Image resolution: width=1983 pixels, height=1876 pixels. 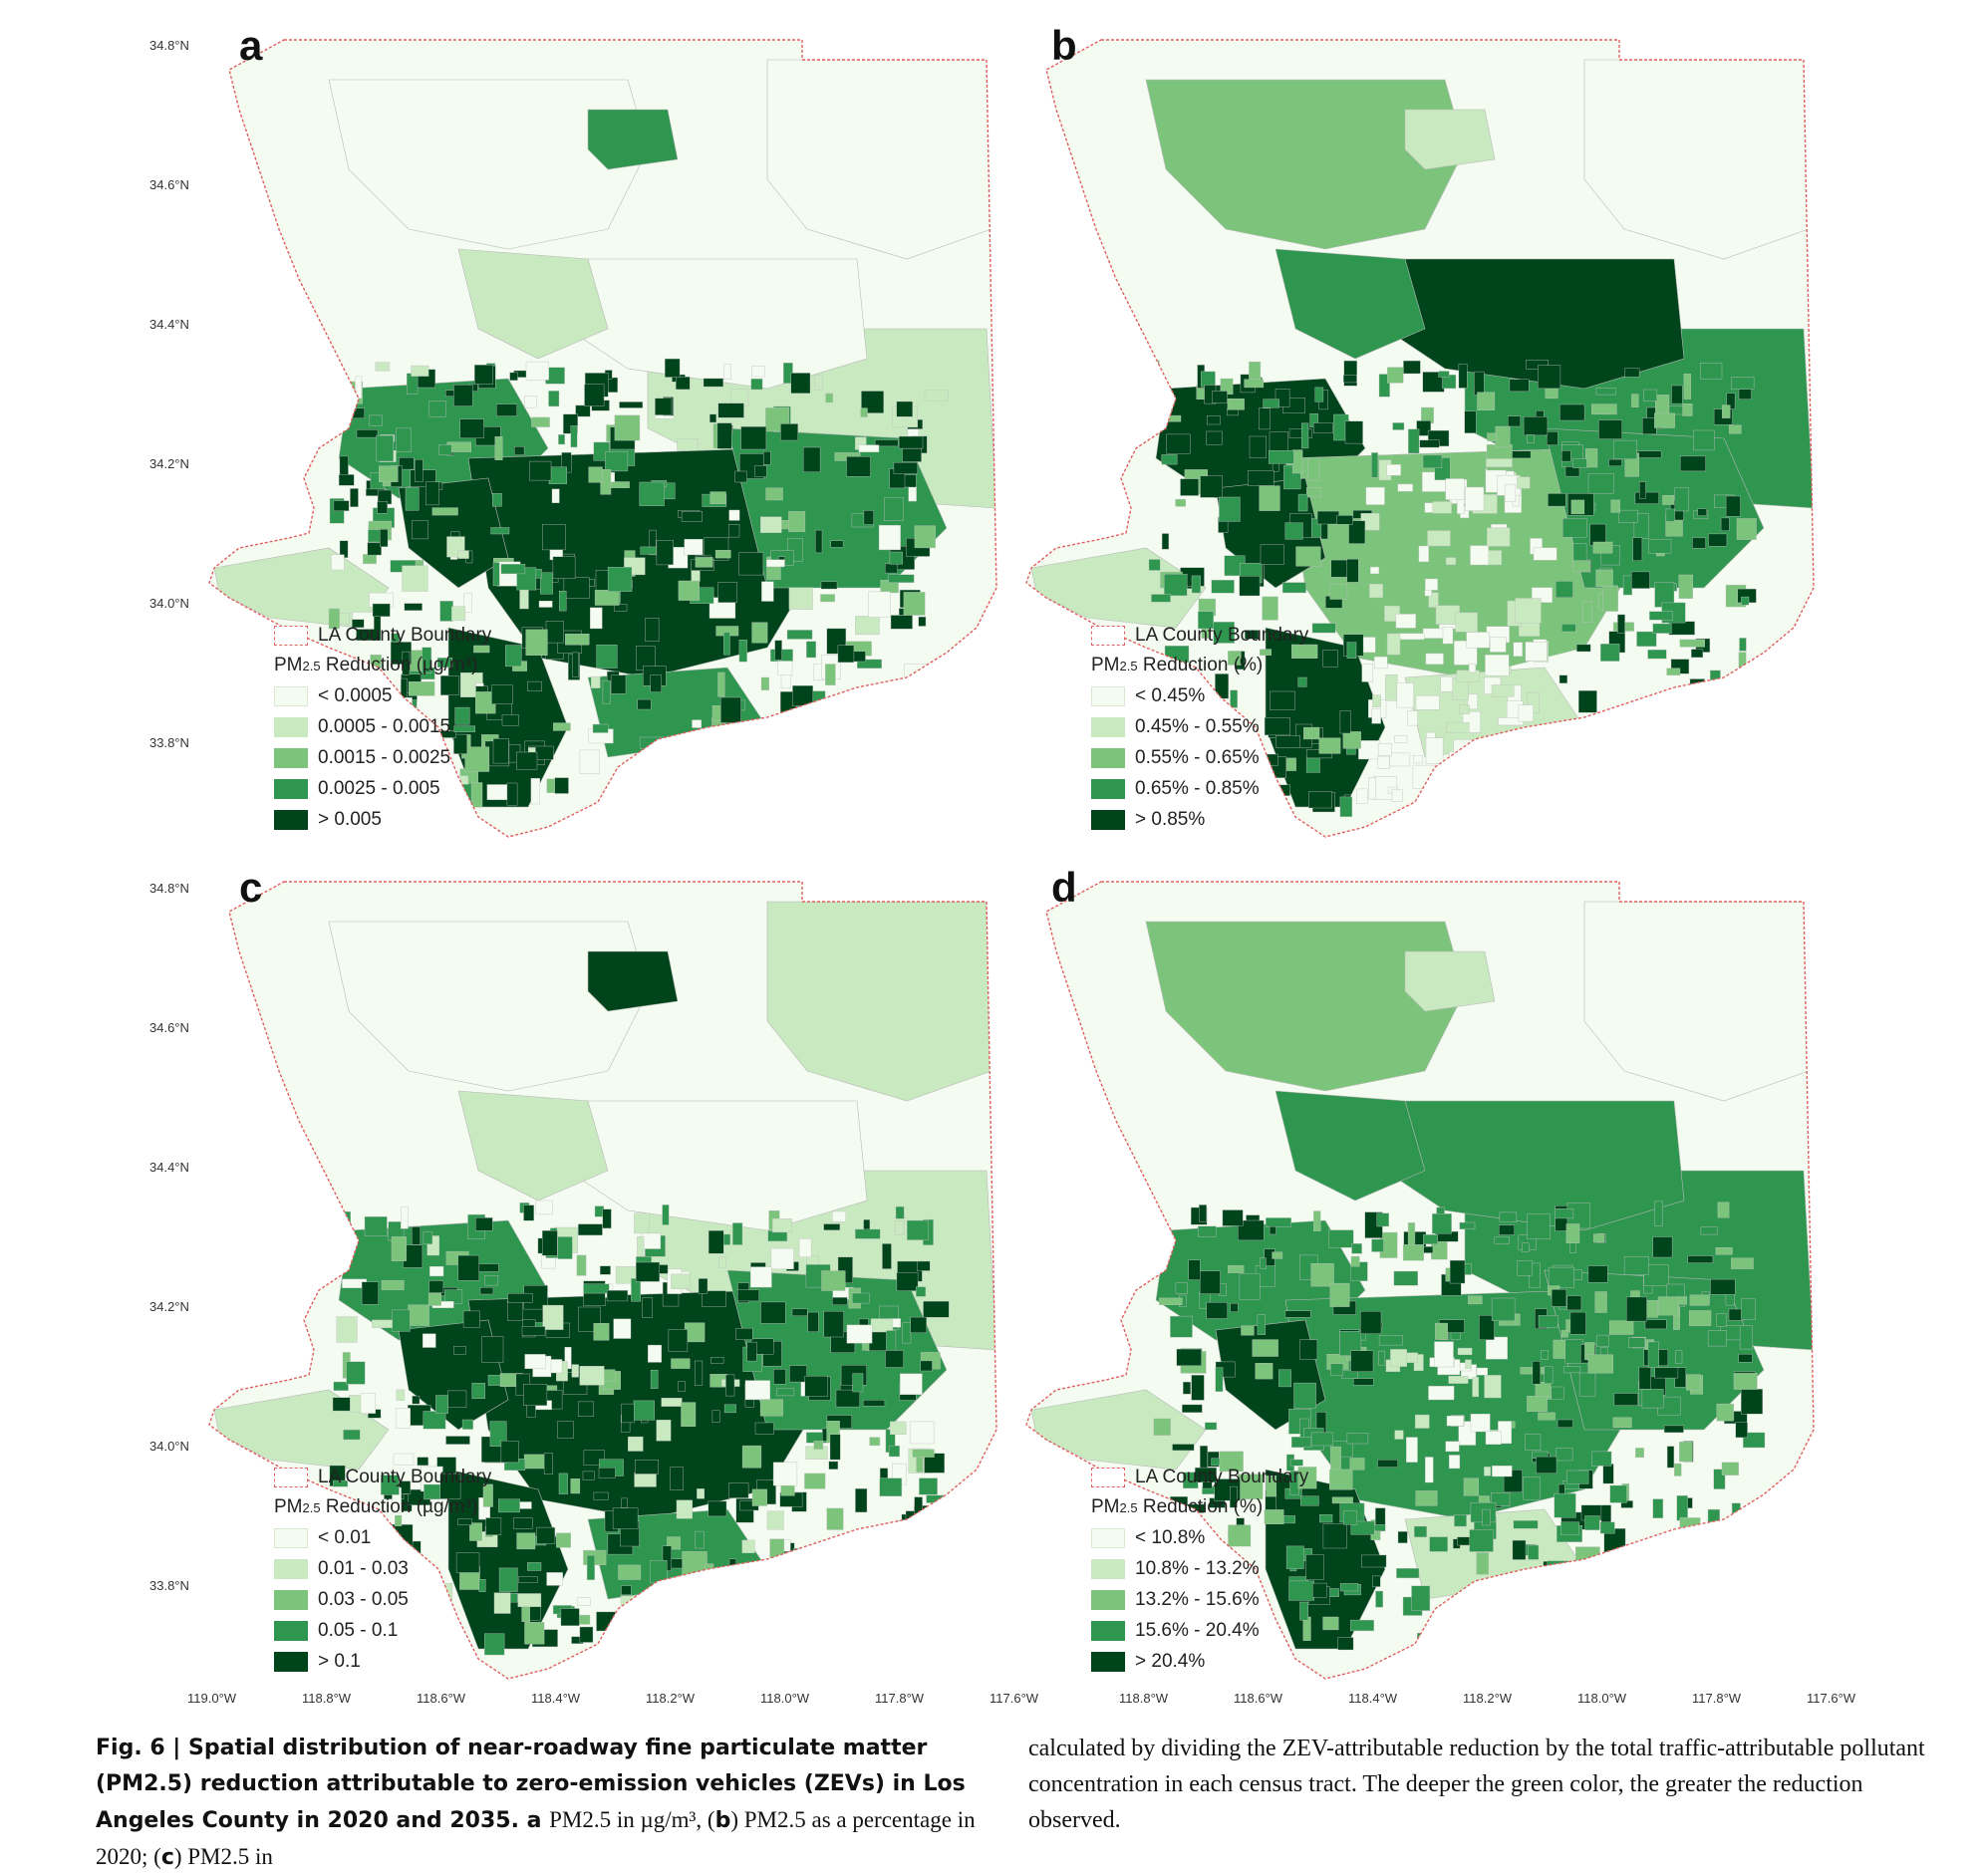 What do you see at coordinates (1198, 788) in the screenshot?
I see `legend-class-label: 0.65% - 0.85%` at bounding box center [1198, 788].